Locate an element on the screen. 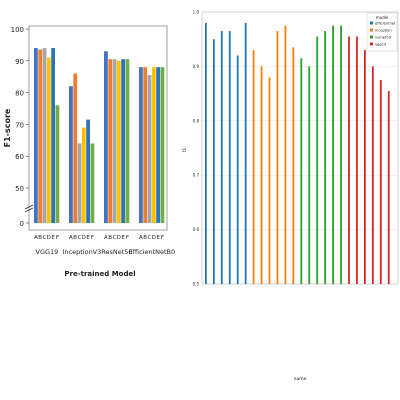 The image size is (400, 400). right-y-tick-label: 0.8 is located at coordinates (196, 120).